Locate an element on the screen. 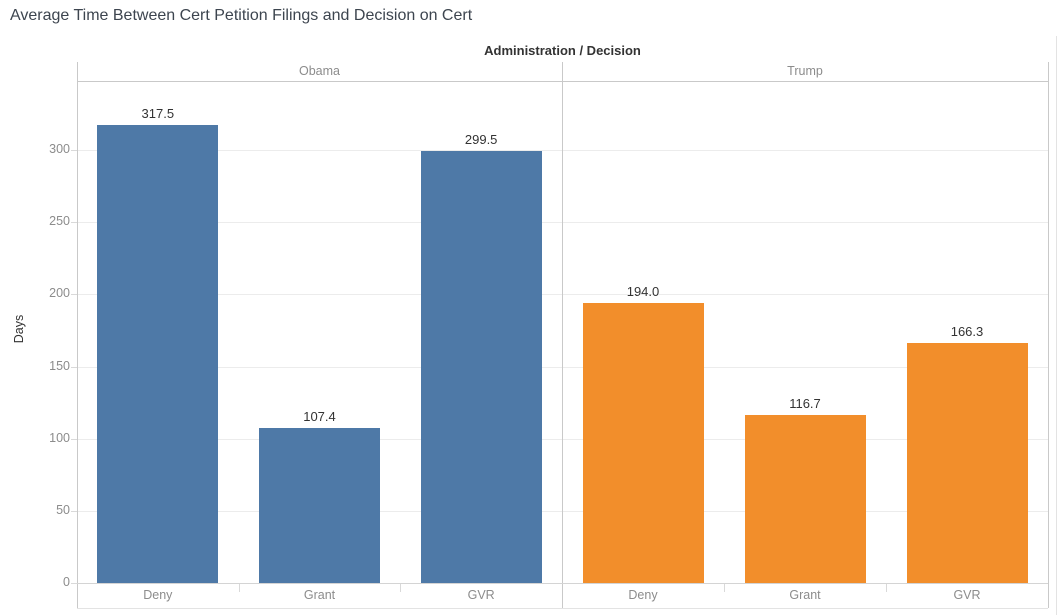  y-tick-label: 50 is located at coordinates (63, 509).